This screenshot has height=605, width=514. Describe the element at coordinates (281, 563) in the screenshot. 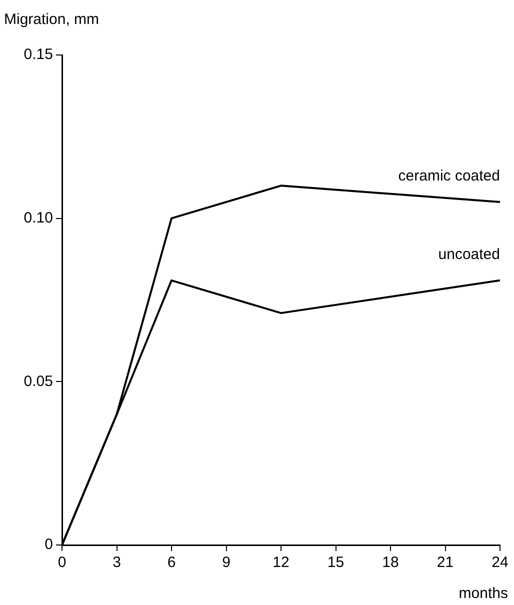

I see `x-tick-label: 12` at that location.